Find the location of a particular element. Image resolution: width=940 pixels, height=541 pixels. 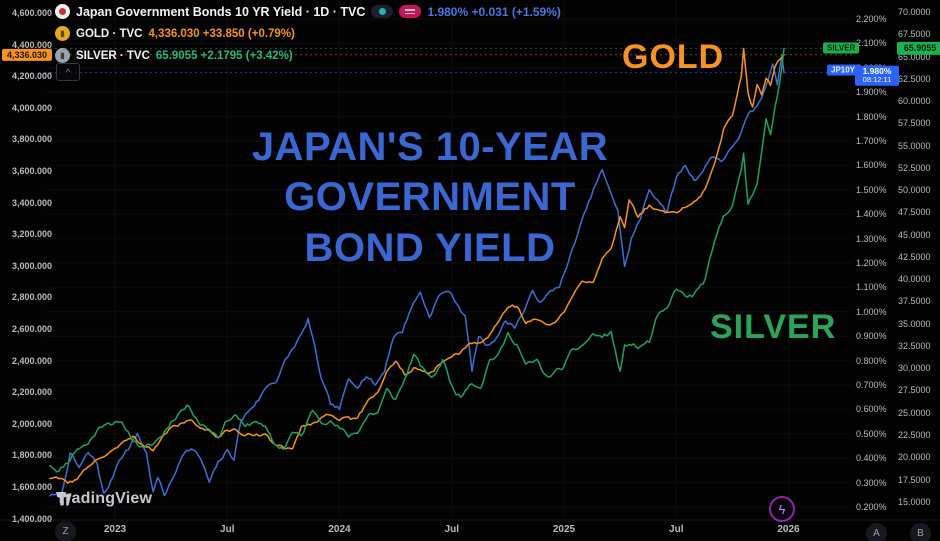

tradingview-logo-icon is located at coordinates (64, 499).